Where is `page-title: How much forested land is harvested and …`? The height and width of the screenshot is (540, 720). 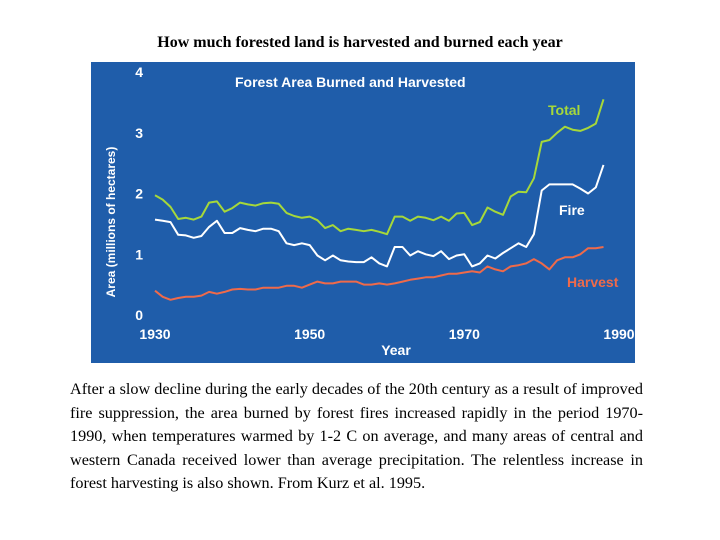 page-title: How much forested land is harvested and … is located at coordinates (360, 42).